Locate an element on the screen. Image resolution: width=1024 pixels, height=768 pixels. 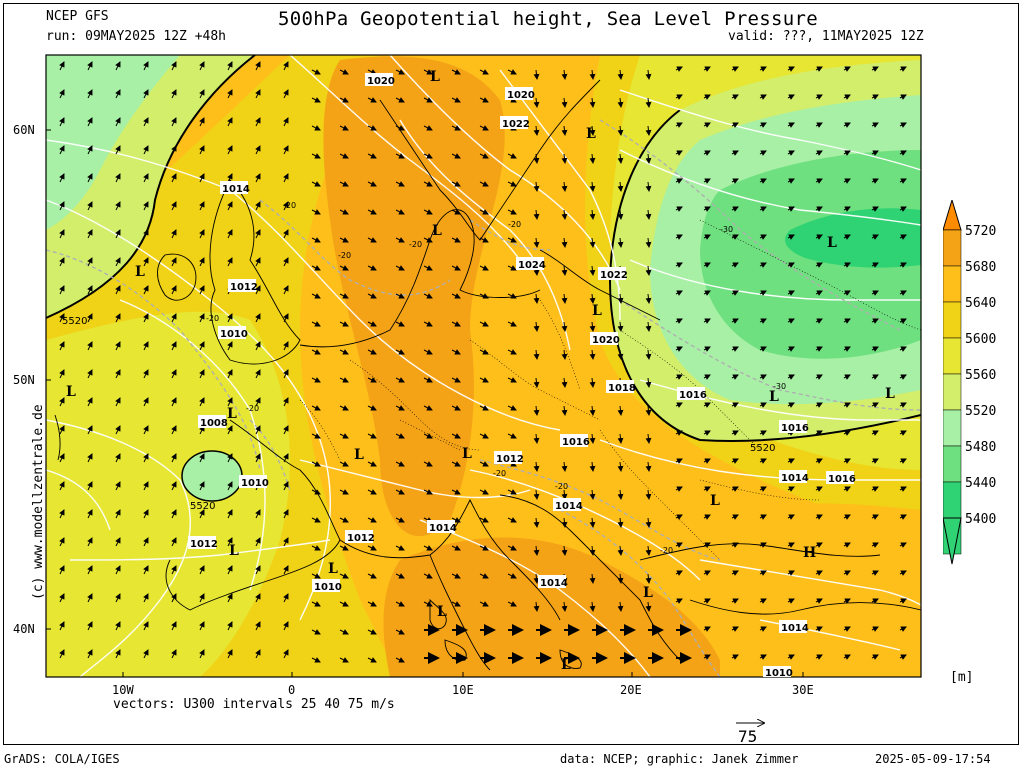
svg-text: 1012 is located at coordinates (361, 538).